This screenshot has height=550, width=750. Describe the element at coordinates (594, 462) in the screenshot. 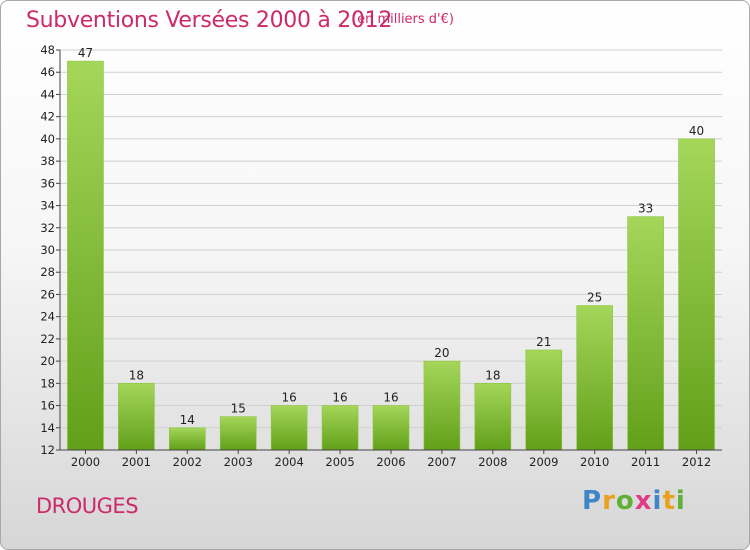

I see `x-tick-label: 2010` at that location.